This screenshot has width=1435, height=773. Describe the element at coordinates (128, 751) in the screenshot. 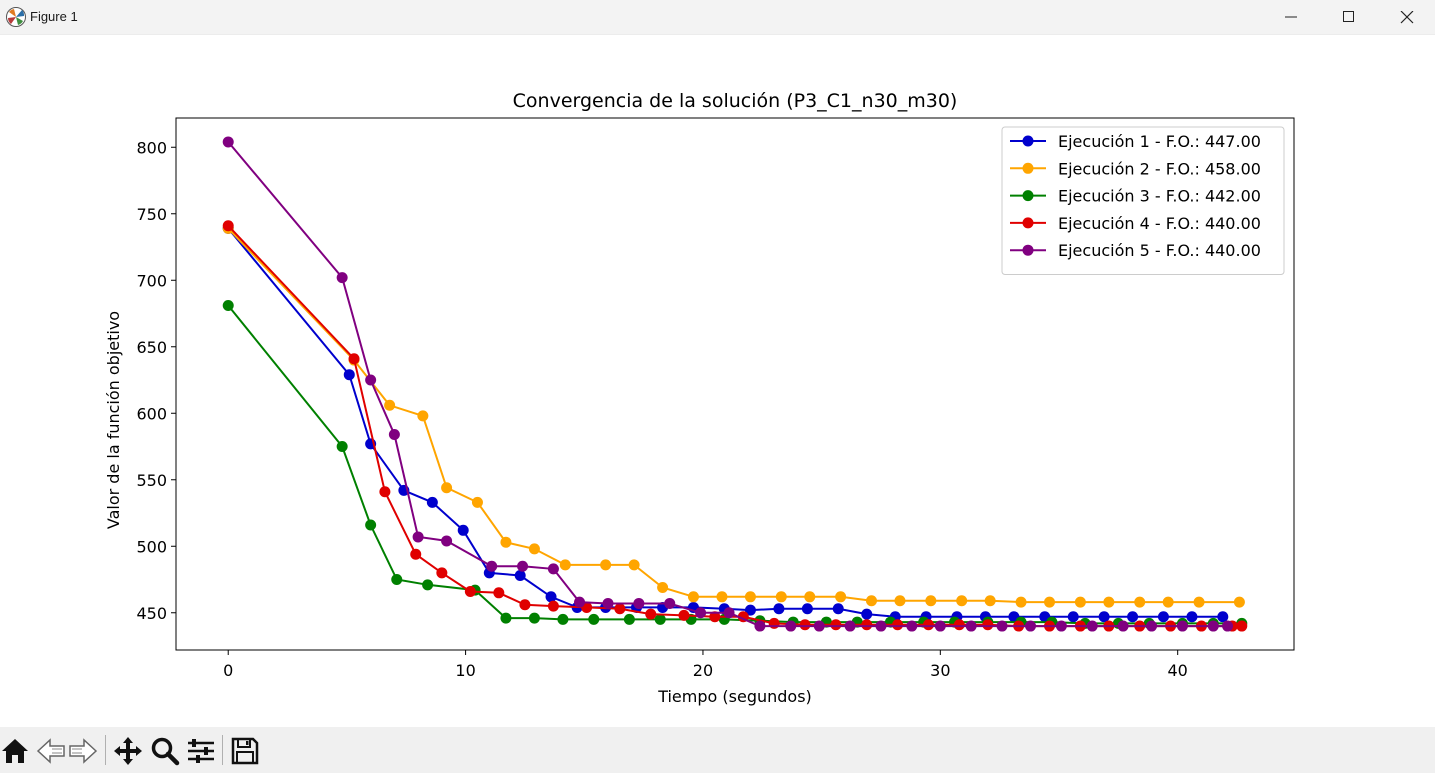

I see `pan-button` at that location.